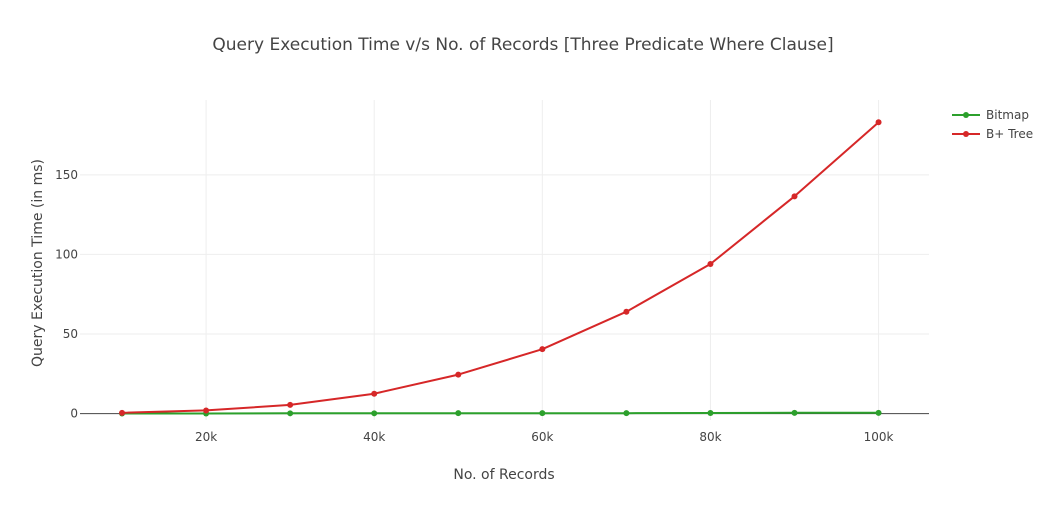  Describe the element at coordinates (74, 414) in the screenshot. I see `y-tick-label: 0` at that location.